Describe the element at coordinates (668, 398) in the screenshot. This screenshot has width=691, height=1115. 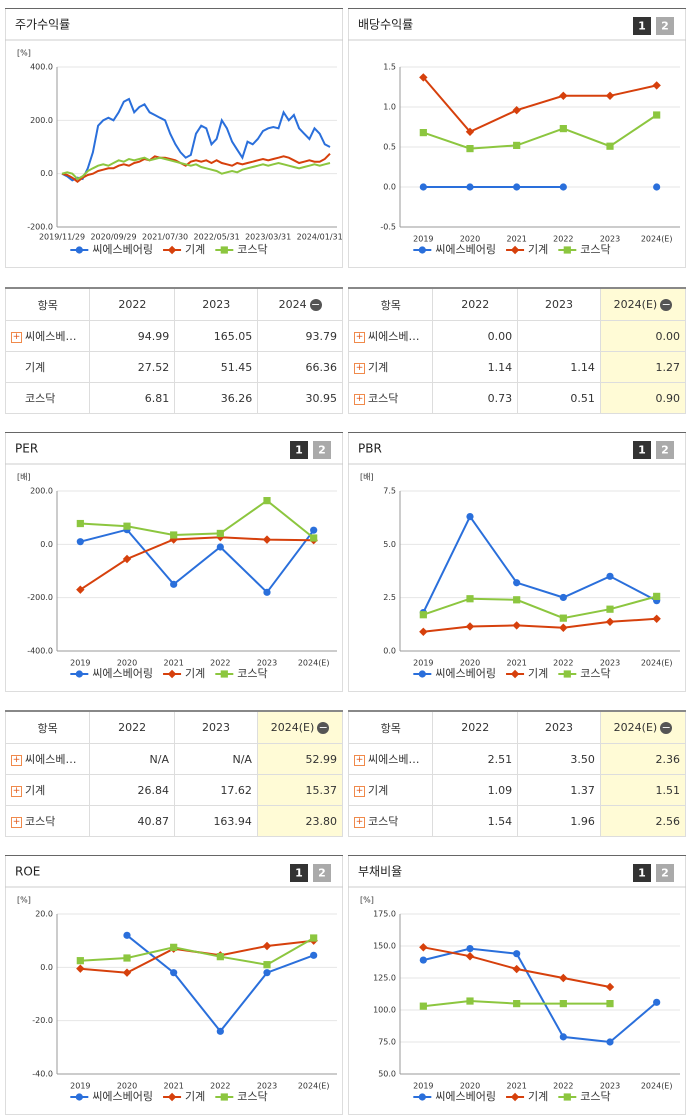
I see `cell-text: 0.90` at that location.